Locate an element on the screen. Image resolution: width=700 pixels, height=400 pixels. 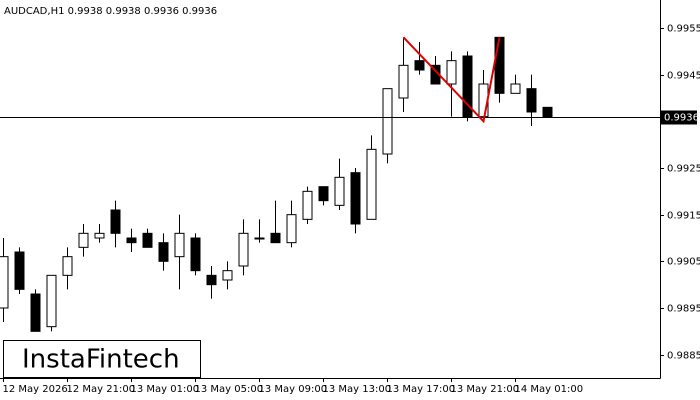
x-tick-label: 12 May 21:00 is located at coordinates (101, 389).